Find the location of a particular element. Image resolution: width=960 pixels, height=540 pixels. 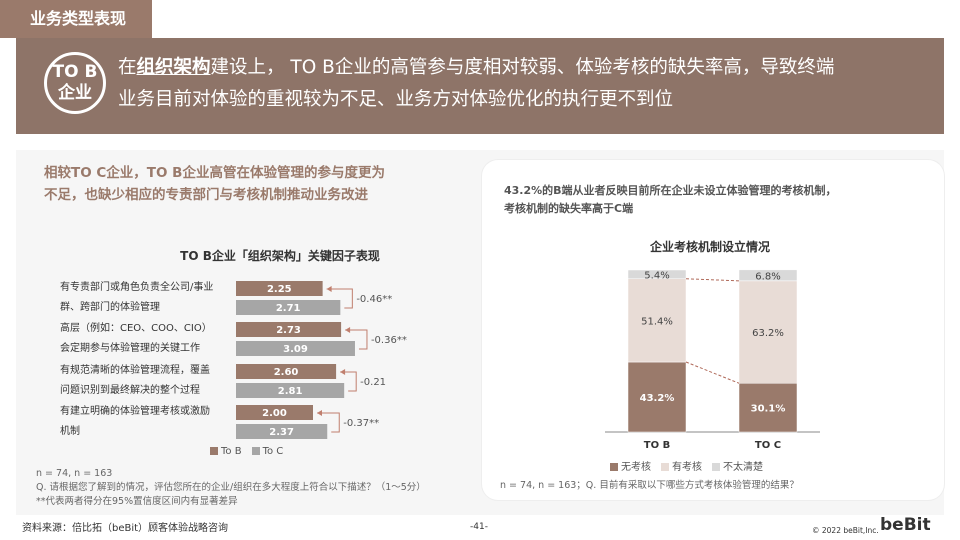

left-sample-note: n = 74, n = 163 is located at coordinates (74, 473).